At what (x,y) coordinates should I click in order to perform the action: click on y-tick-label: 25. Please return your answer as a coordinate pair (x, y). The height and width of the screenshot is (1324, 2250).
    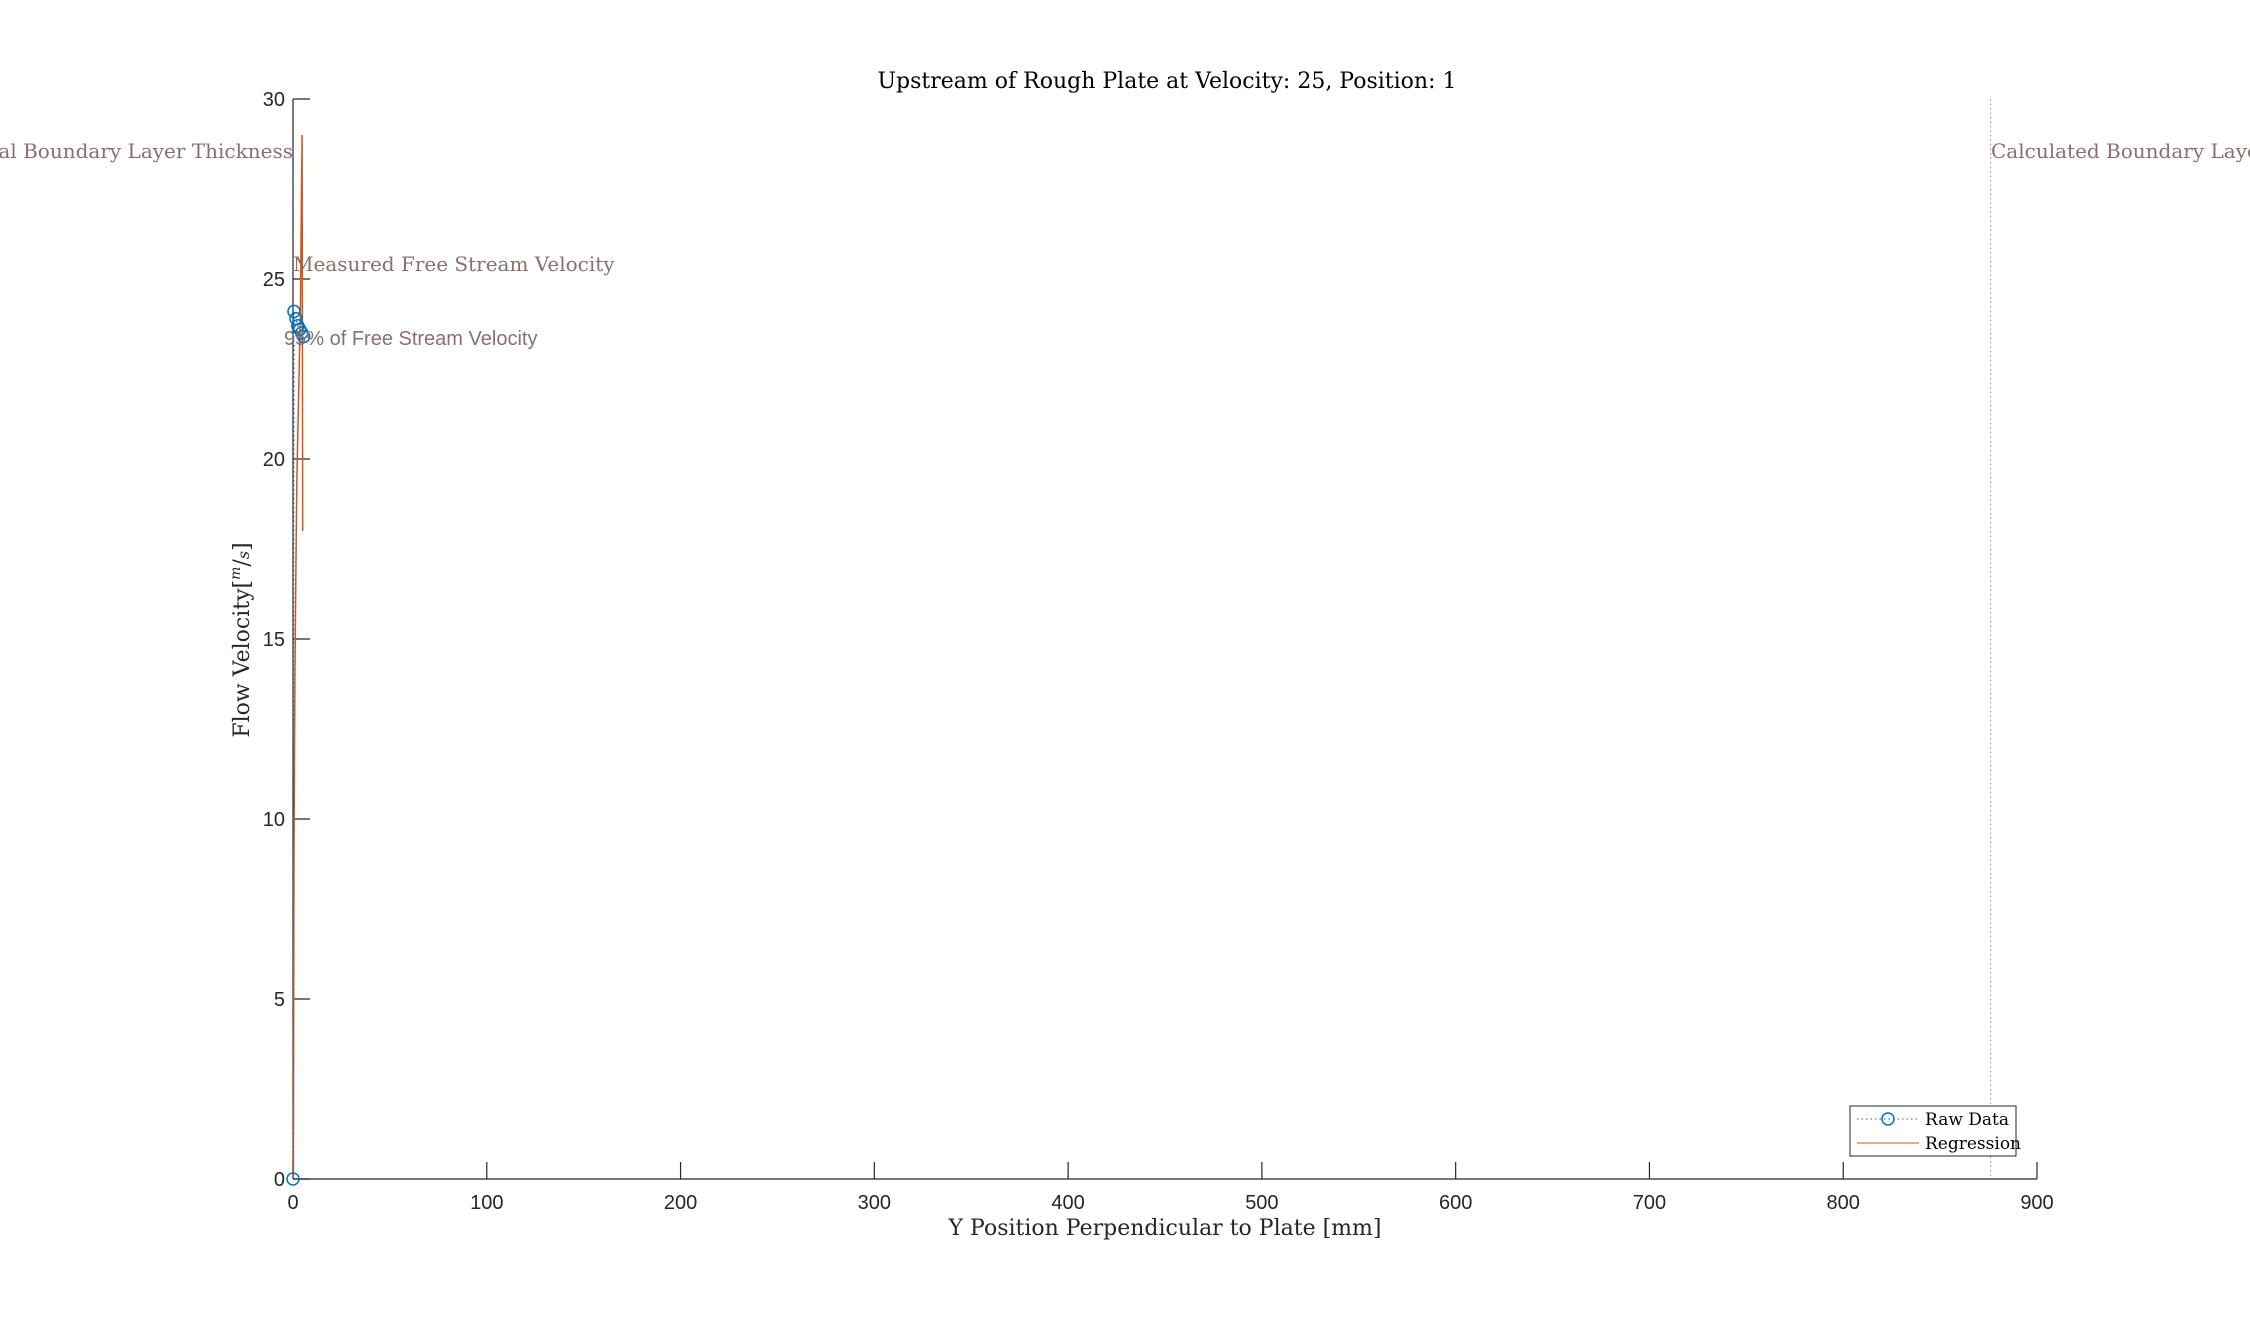
    Looking at the image, I should click on (274, 280).